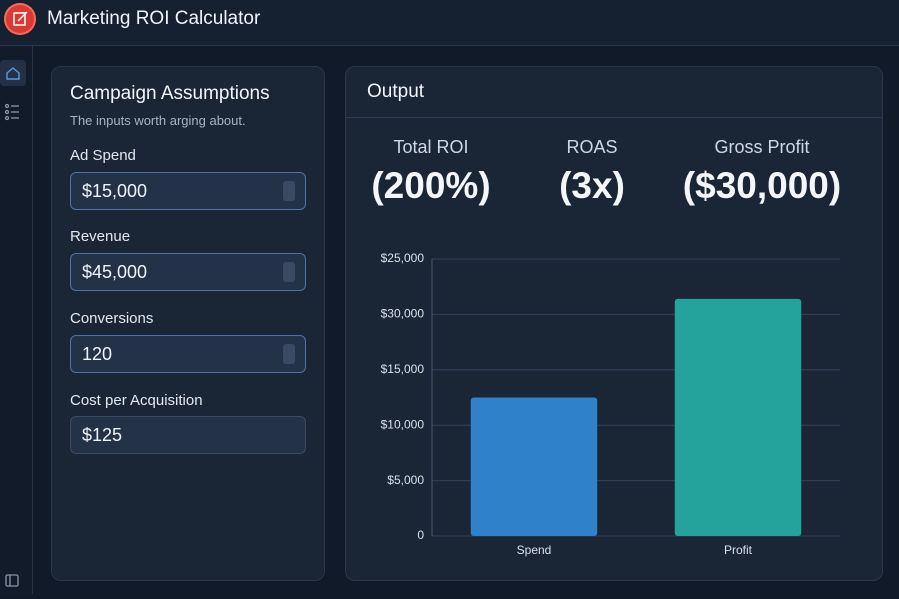 The height and width of the screenshot is (599, 899). I want to click on input-value: 120, so click(97, 354).